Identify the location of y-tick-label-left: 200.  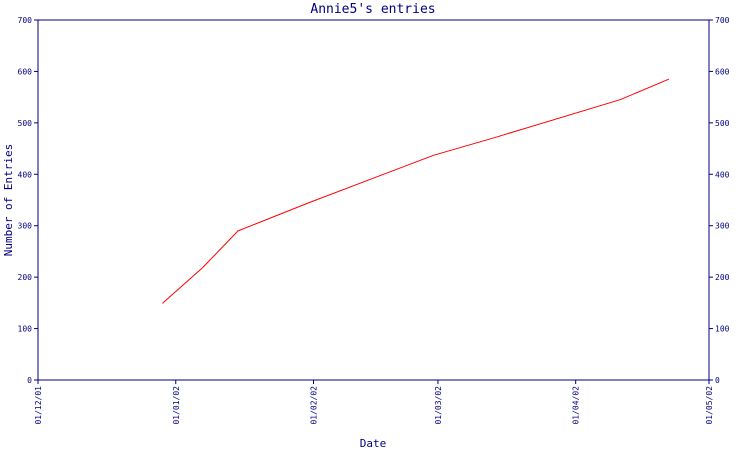
(25, 277).